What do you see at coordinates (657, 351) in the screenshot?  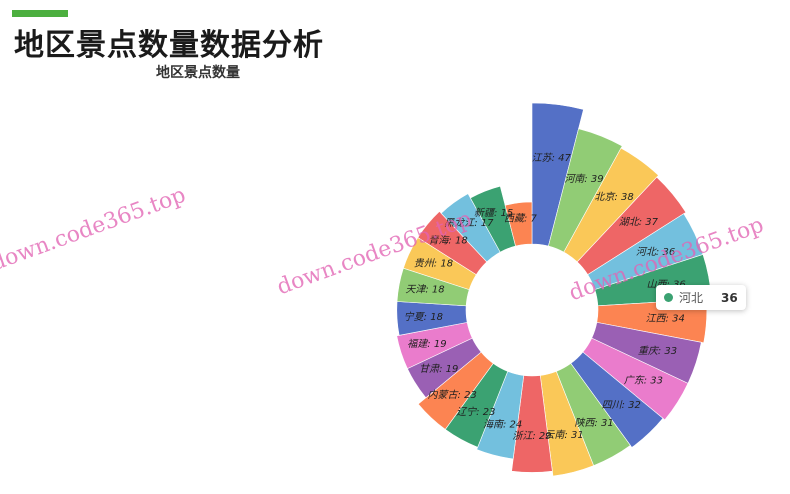 I see `slice-label-重庆: 重庆: 33` at bounding box center [657, 351].